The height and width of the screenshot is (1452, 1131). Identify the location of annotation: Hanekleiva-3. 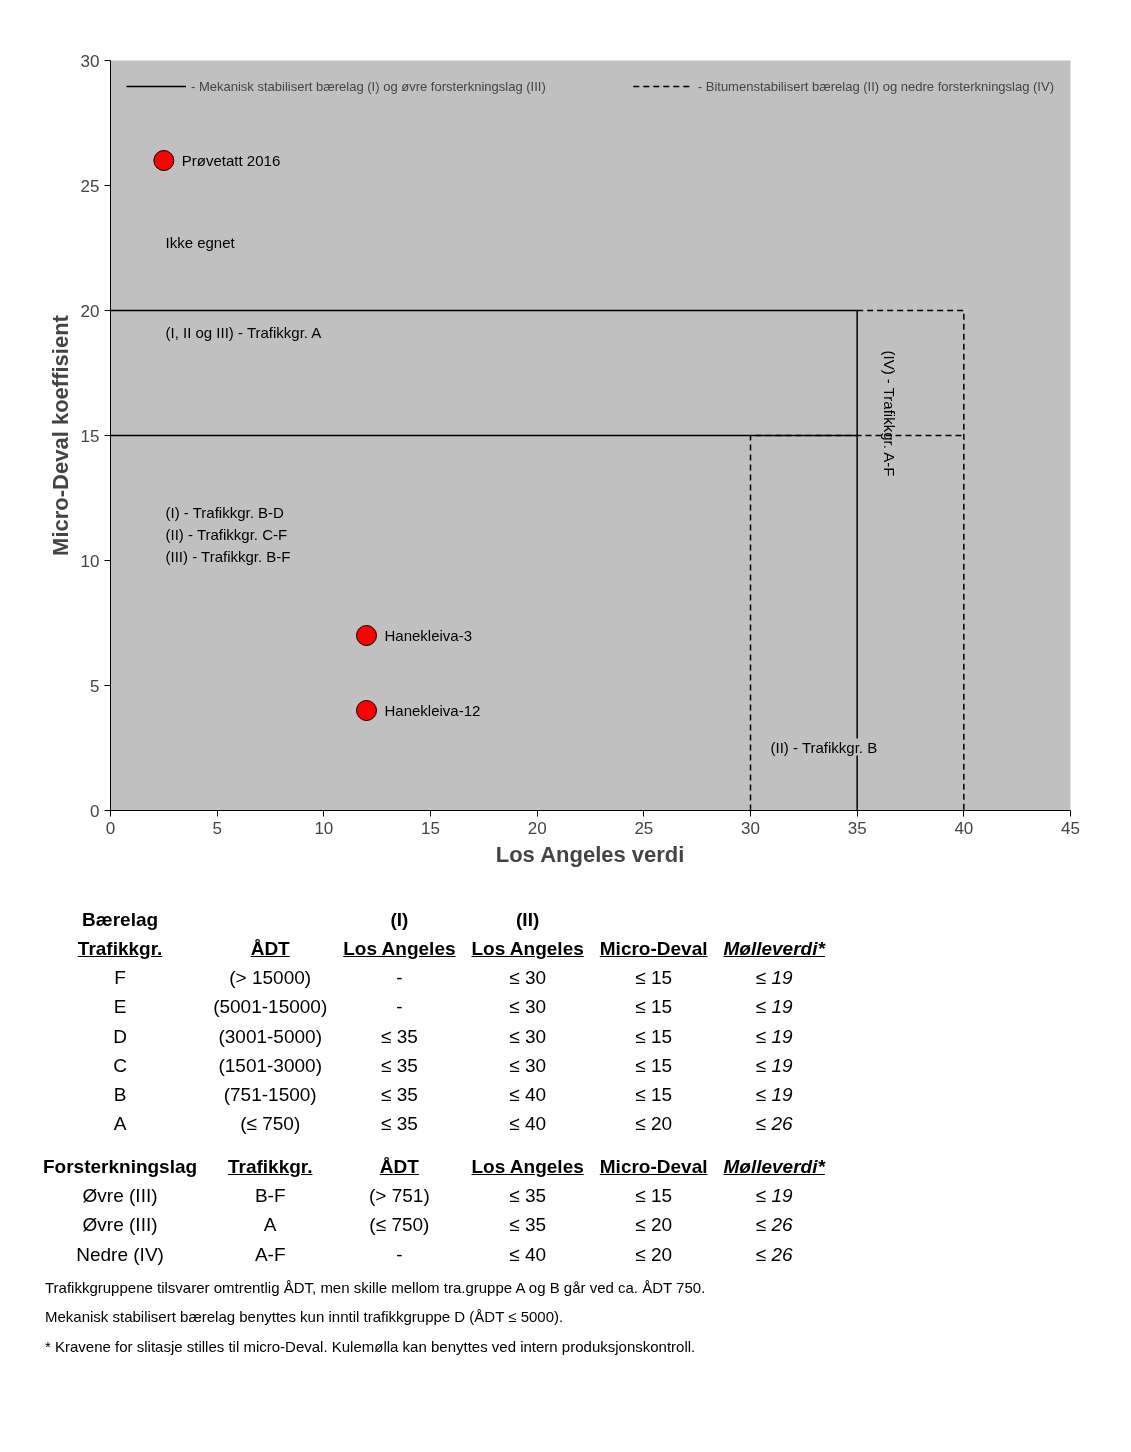
(428, 635).